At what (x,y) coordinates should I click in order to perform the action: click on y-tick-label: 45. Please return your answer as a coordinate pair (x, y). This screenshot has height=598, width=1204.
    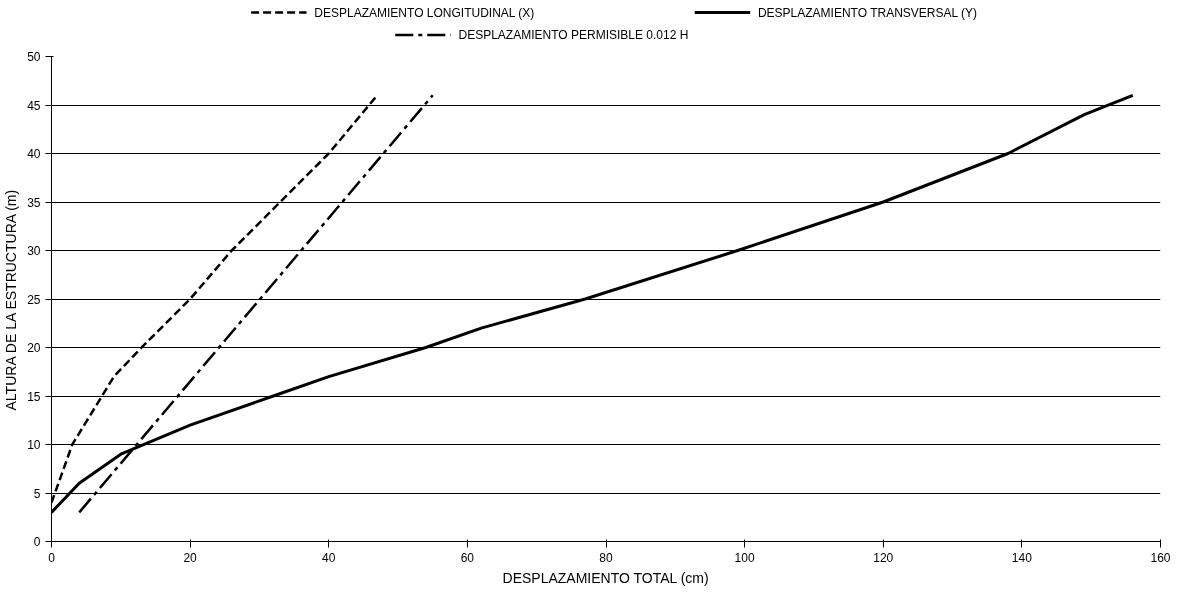
    Looking at the image, I should click on (34, 105).